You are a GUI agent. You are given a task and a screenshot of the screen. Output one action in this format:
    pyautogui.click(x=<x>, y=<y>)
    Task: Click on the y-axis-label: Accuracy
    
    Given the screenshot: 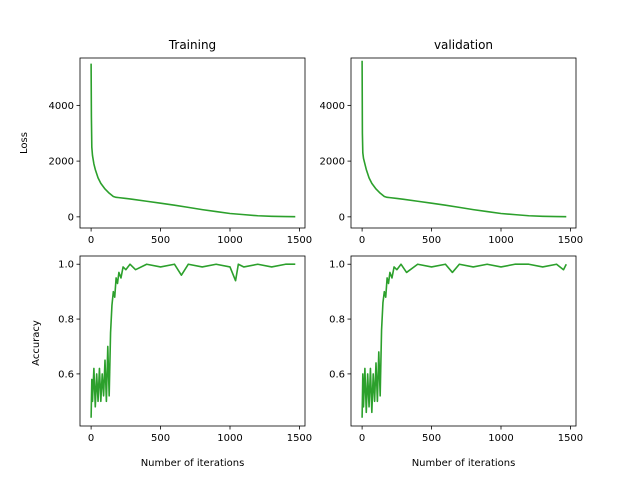 What is the action you would take?
    pyautogui.click(x=36, y=343)
    